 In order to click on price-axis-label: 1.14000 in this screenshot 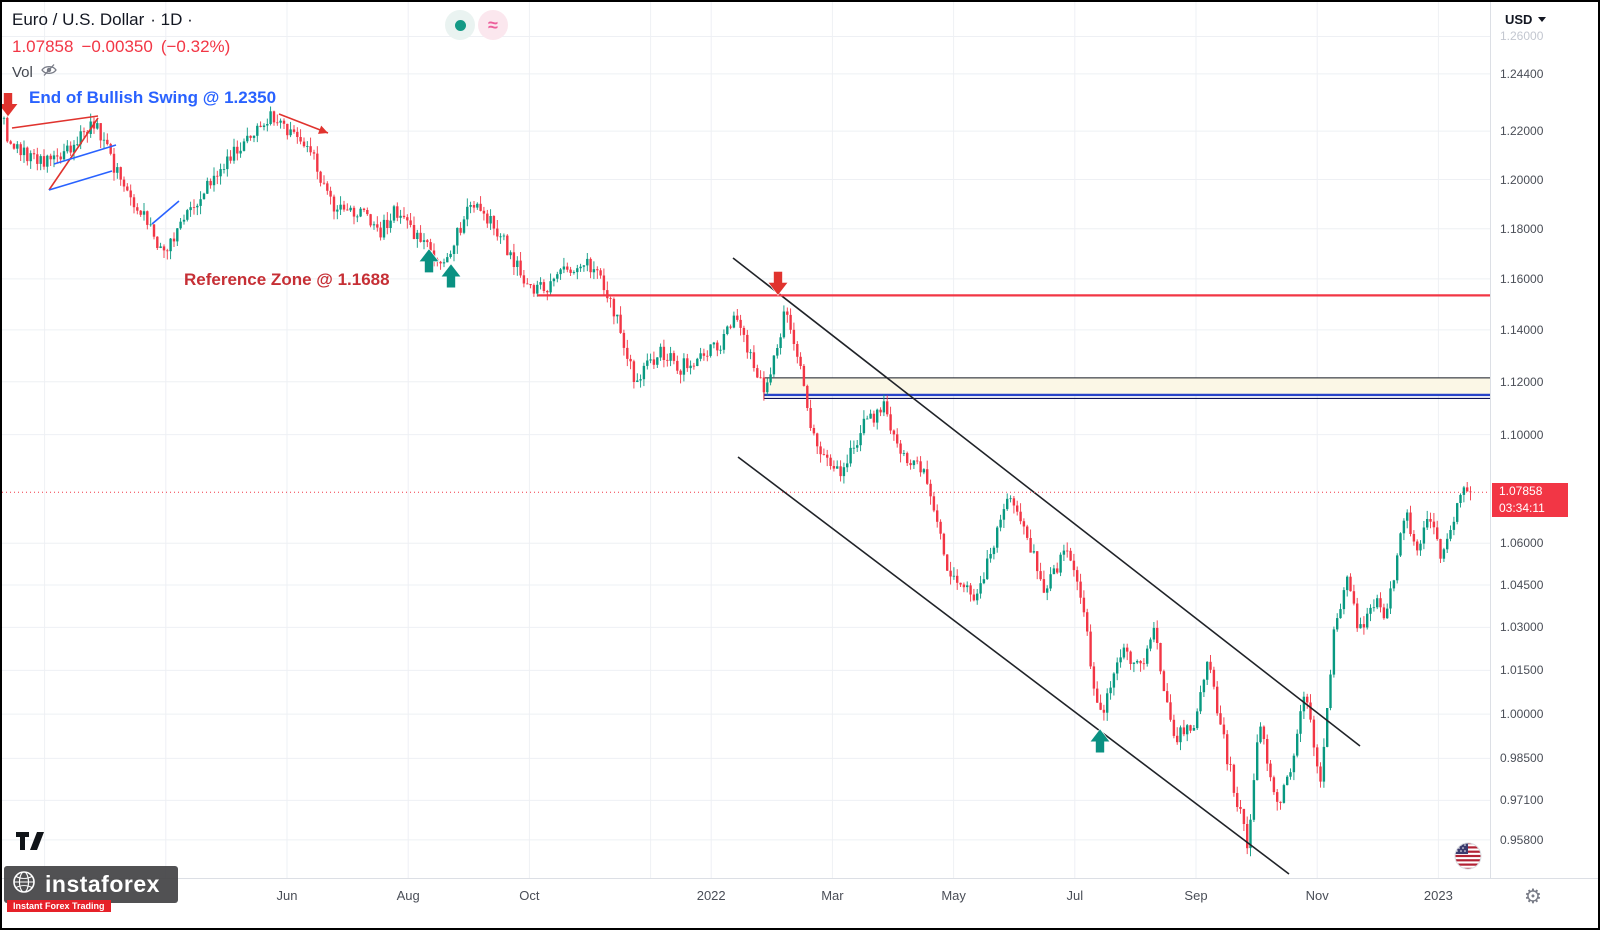, I will do `click(1522, 329)`.